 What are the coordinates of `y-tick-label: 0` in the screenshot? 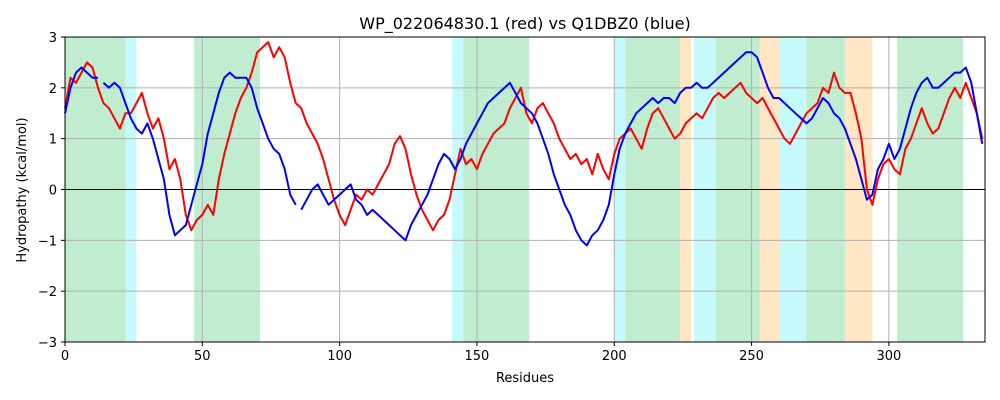 It's located at (53, 191).